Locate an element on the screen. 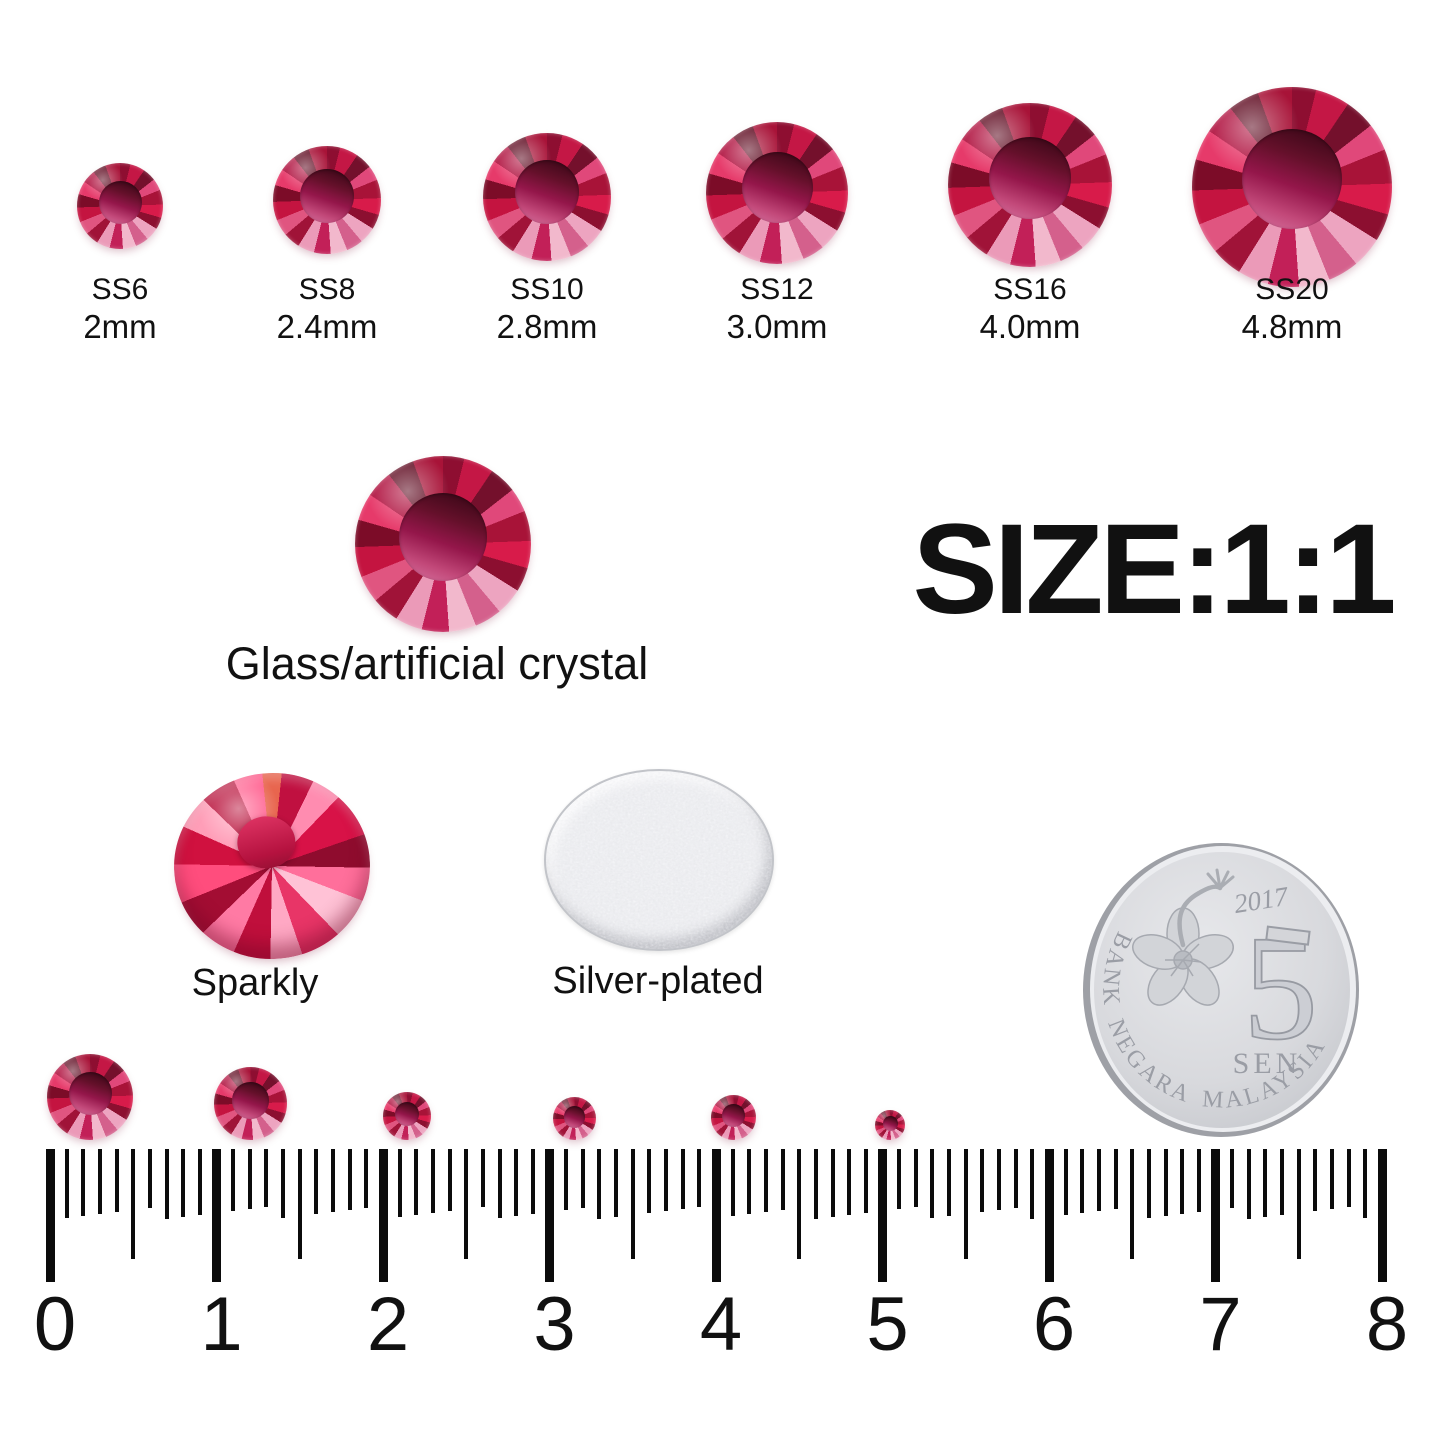 The height and width of the screenshot is (1445, 1445). ruler-number: 6 is located at coordinates (1053, 1324).